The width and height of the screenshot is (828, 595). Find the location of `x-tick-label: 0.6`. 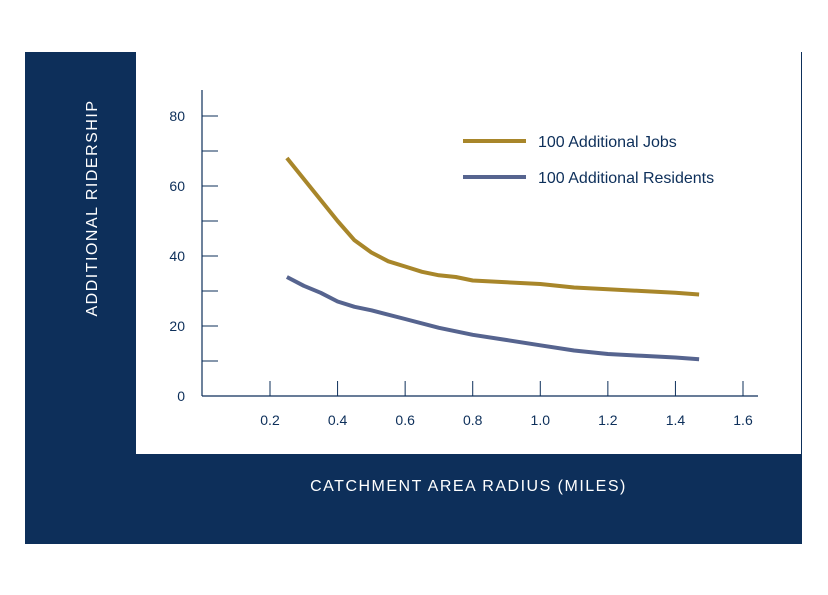

x-tick-label: 0.6 is located at coordinates (405, 420).